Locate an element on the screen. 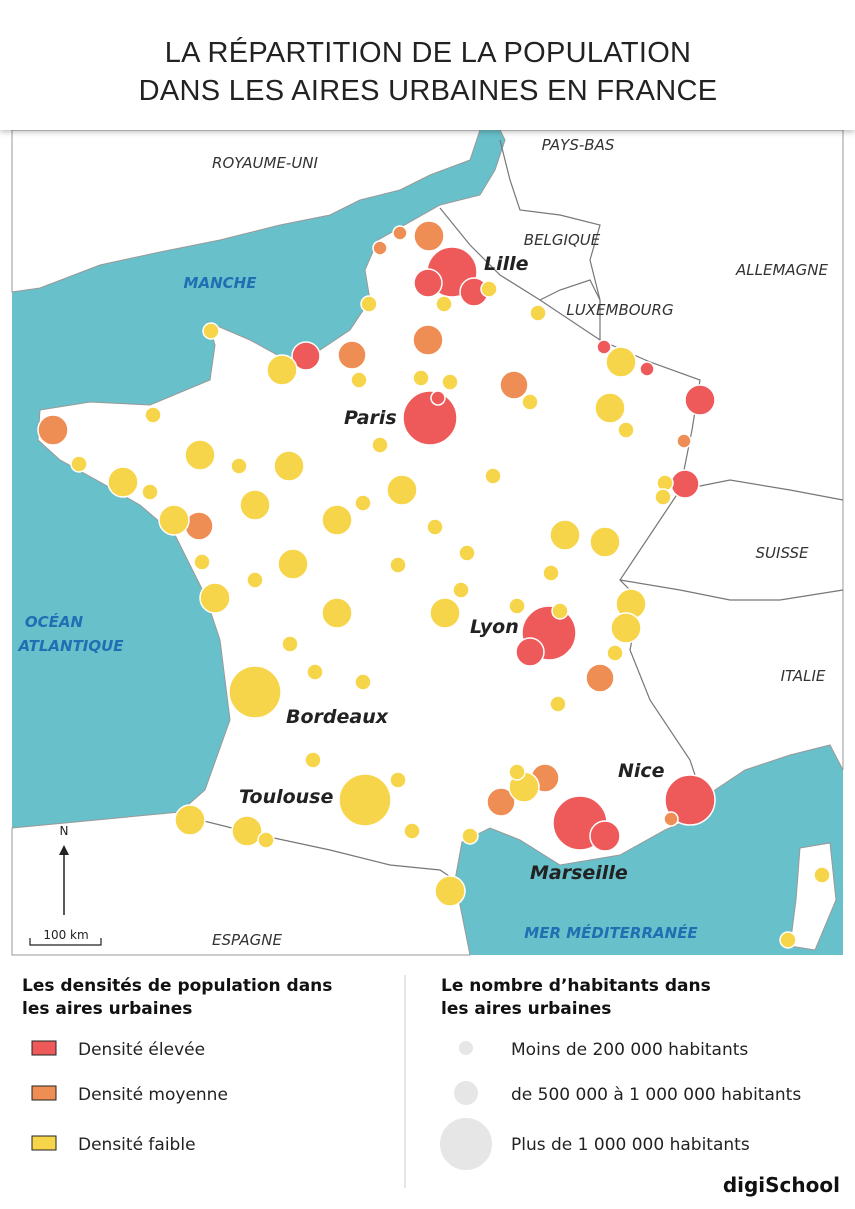  city-label: Marseille is located at coordinates (579, 873).